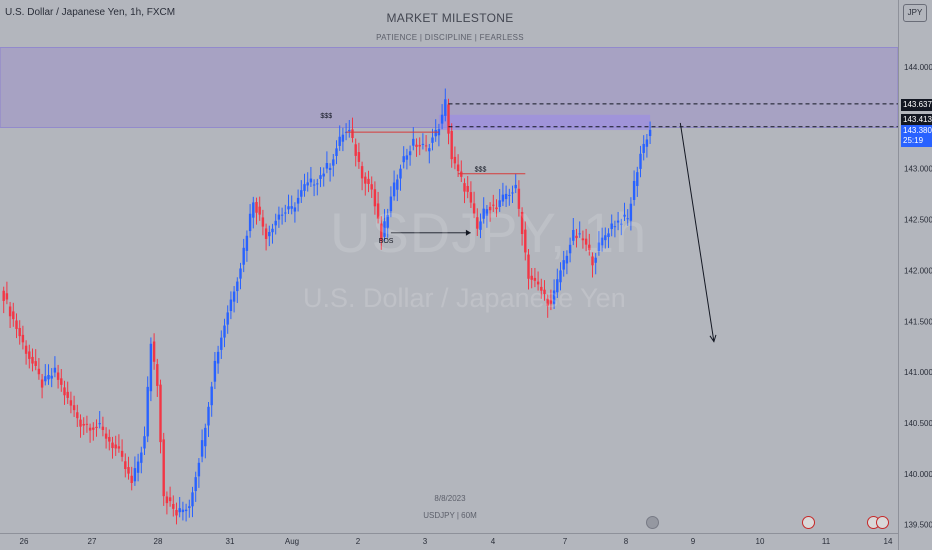 This screenshot has width=932, height=550. I want to click on page-subtitle: PATIENCE | DISCIPLINE | FEARLESS, so click(450, 37).